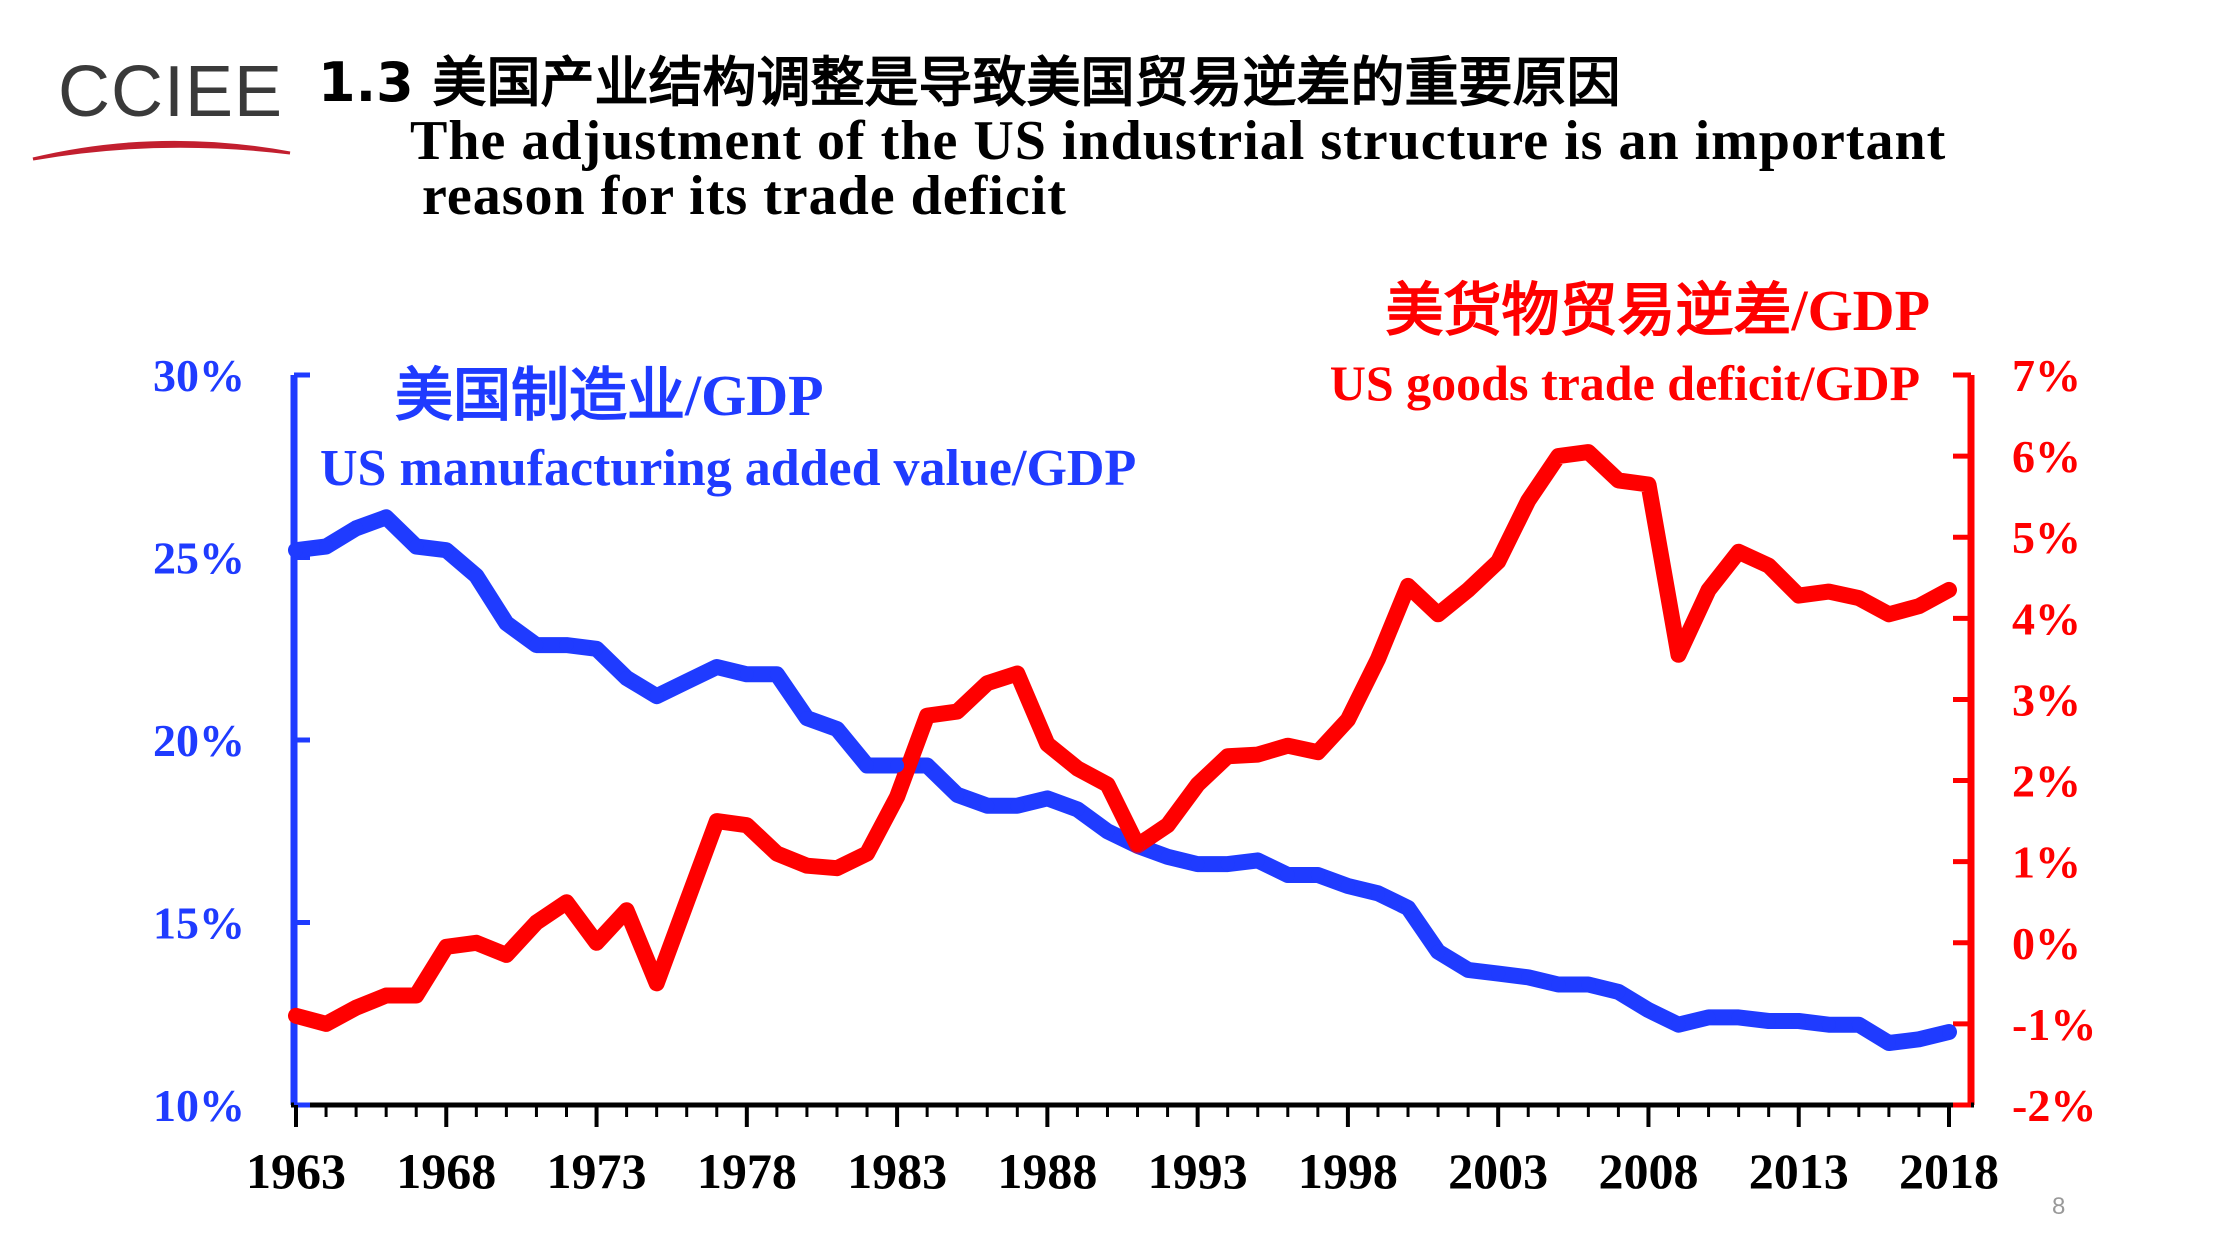 This screenshot has height=1253, width=2227. What do you see at coordinates (2046, 537) in the screenshot?
I see `right-tick-label: 5%` at bounding box center [2046, 537].